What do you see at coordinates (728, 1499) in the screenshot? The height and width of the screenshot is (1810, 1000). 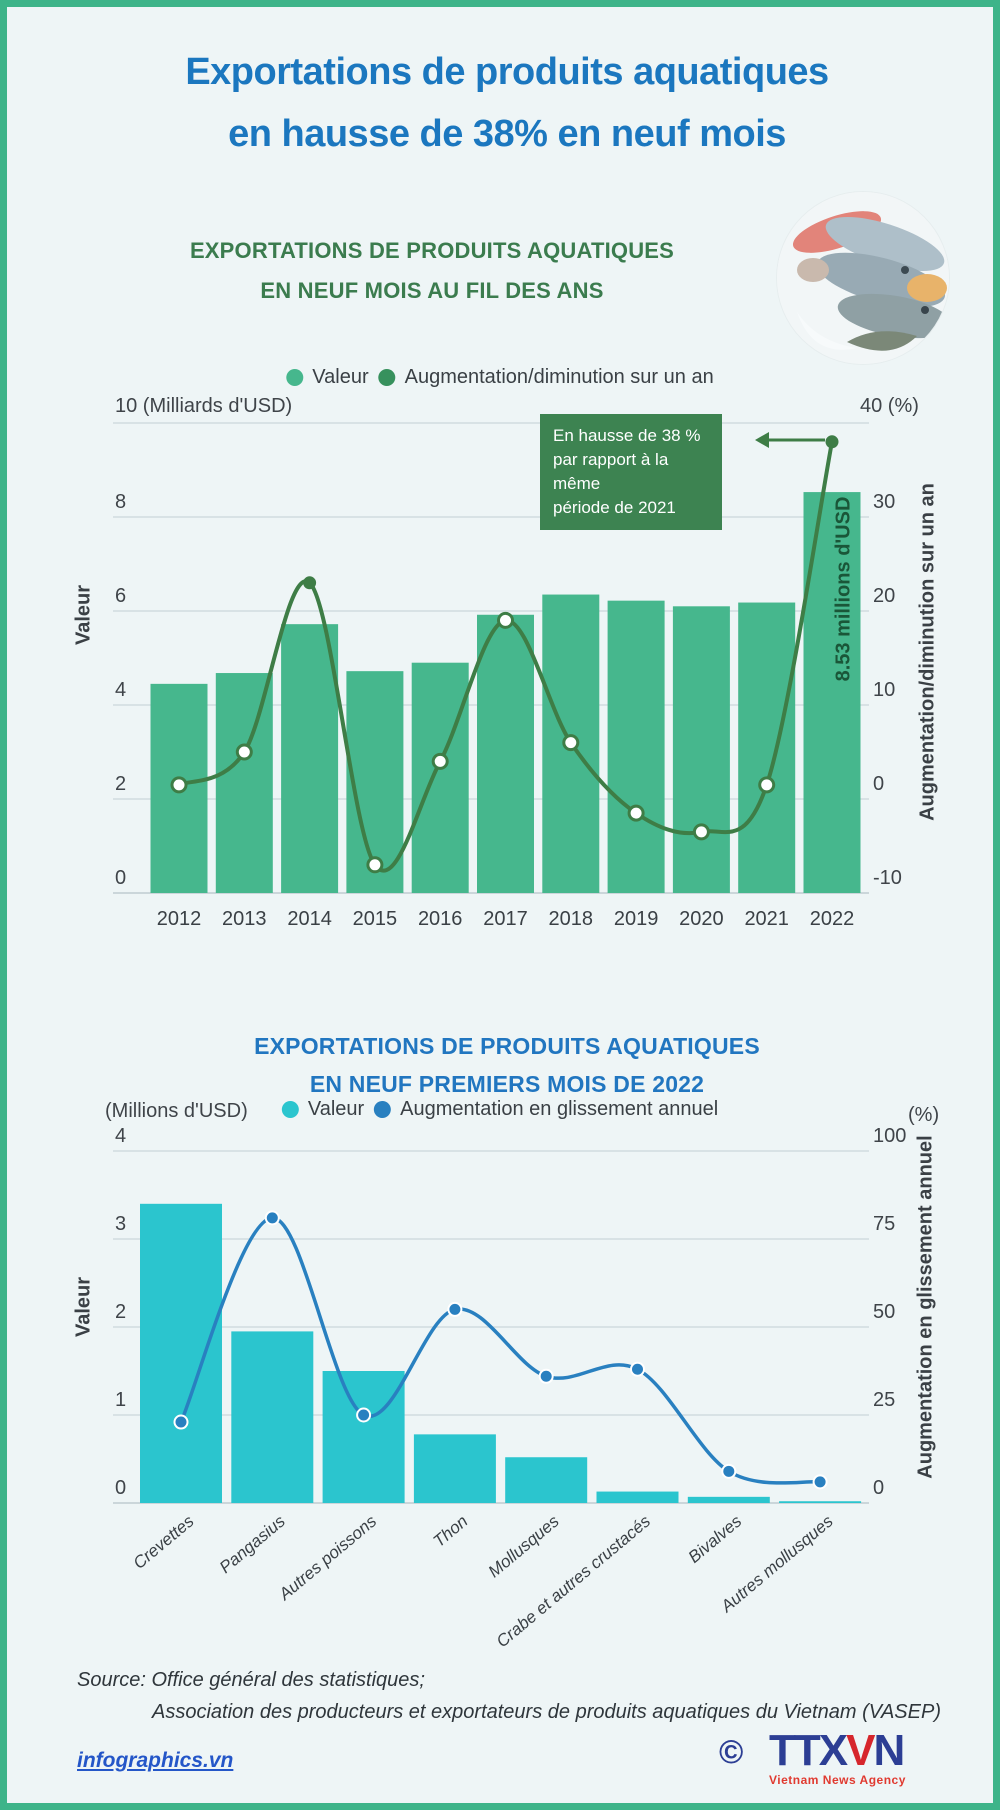 I see `bar-Bivalves` at bounding box center [728, 1499].